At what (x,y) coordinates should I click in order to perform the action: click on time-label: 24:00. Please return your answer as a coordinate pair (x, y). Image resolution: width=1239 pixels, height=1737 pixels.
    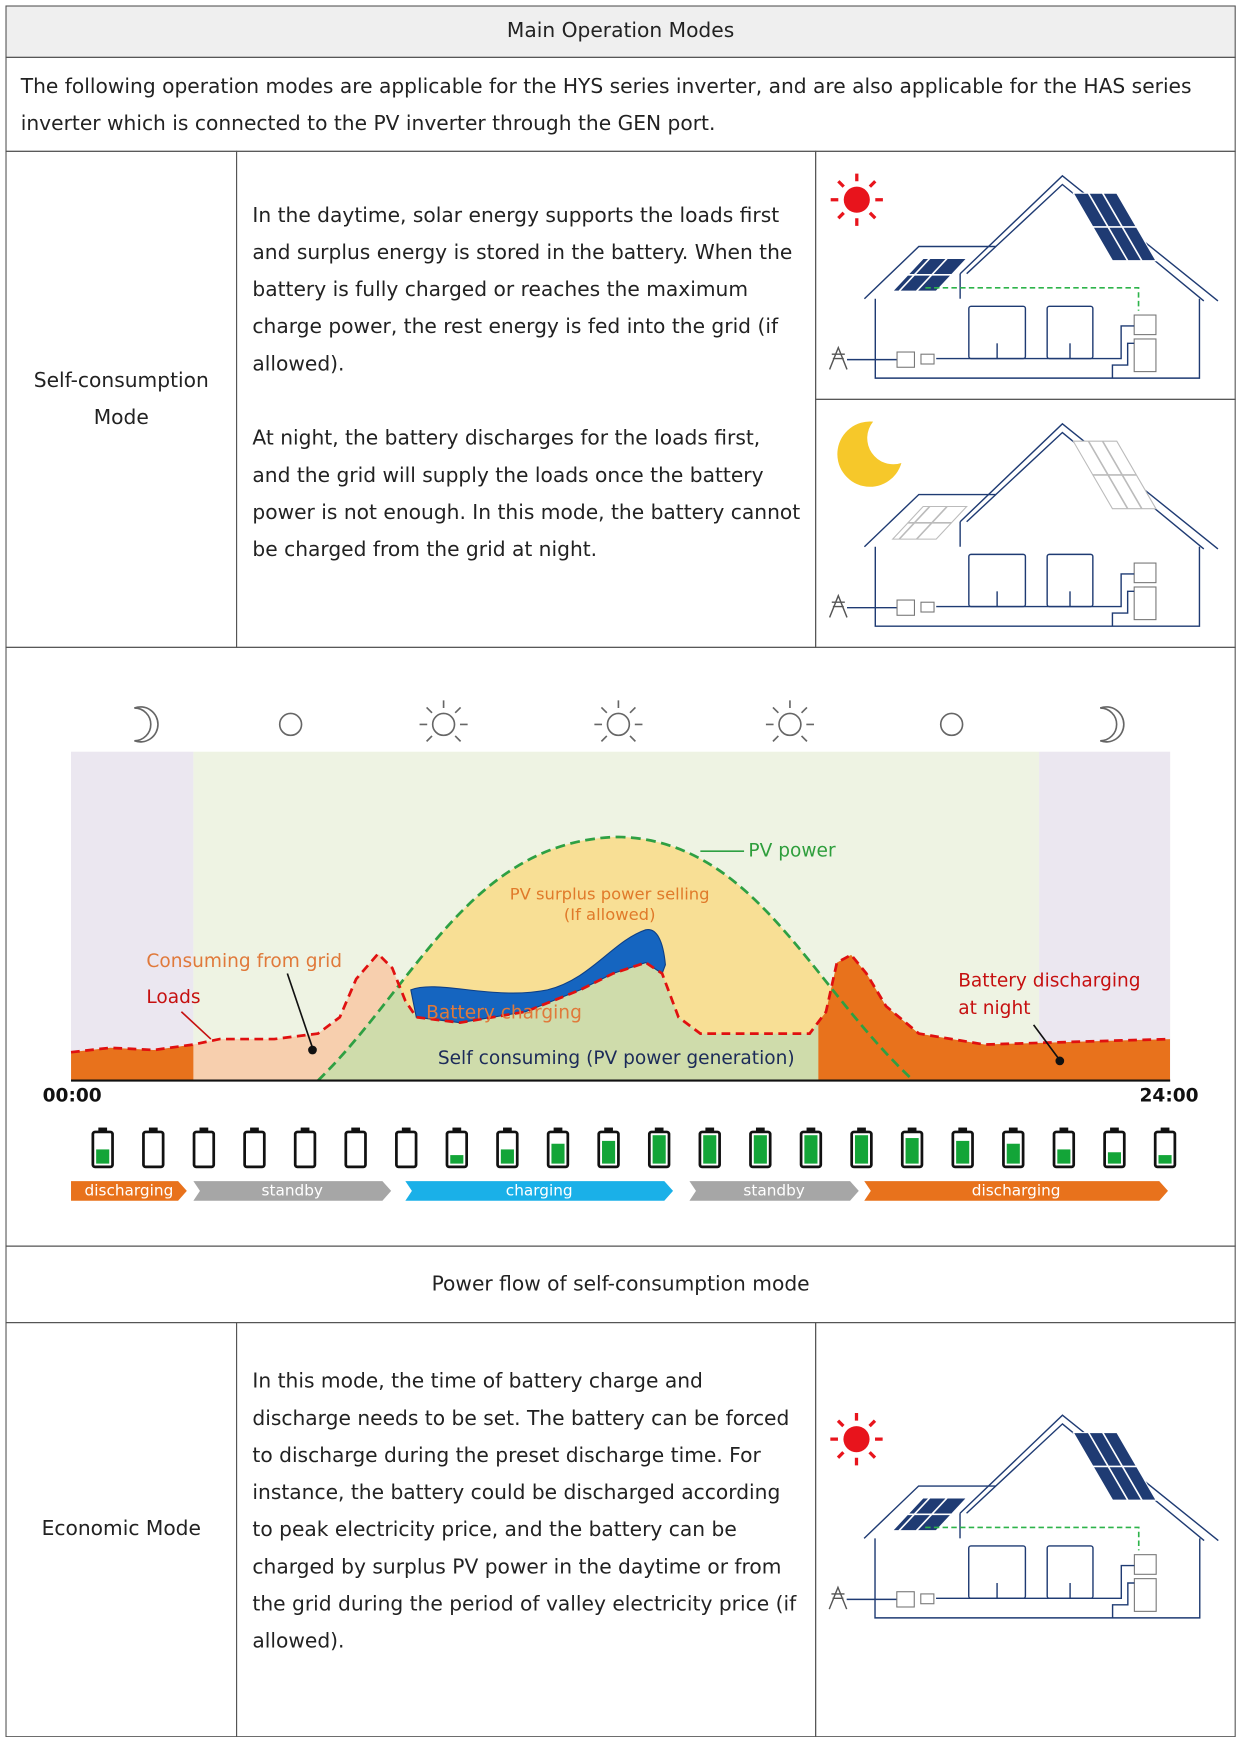
    Looking at the image, I should click on (1168, 1095).